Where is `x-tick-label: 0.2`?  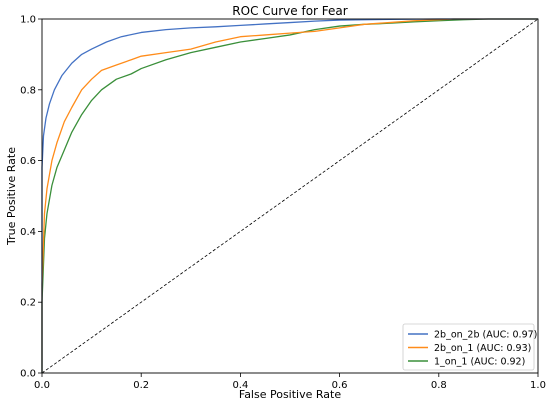
x-tick-label: 0.2 is located at coordinates (141, 385).